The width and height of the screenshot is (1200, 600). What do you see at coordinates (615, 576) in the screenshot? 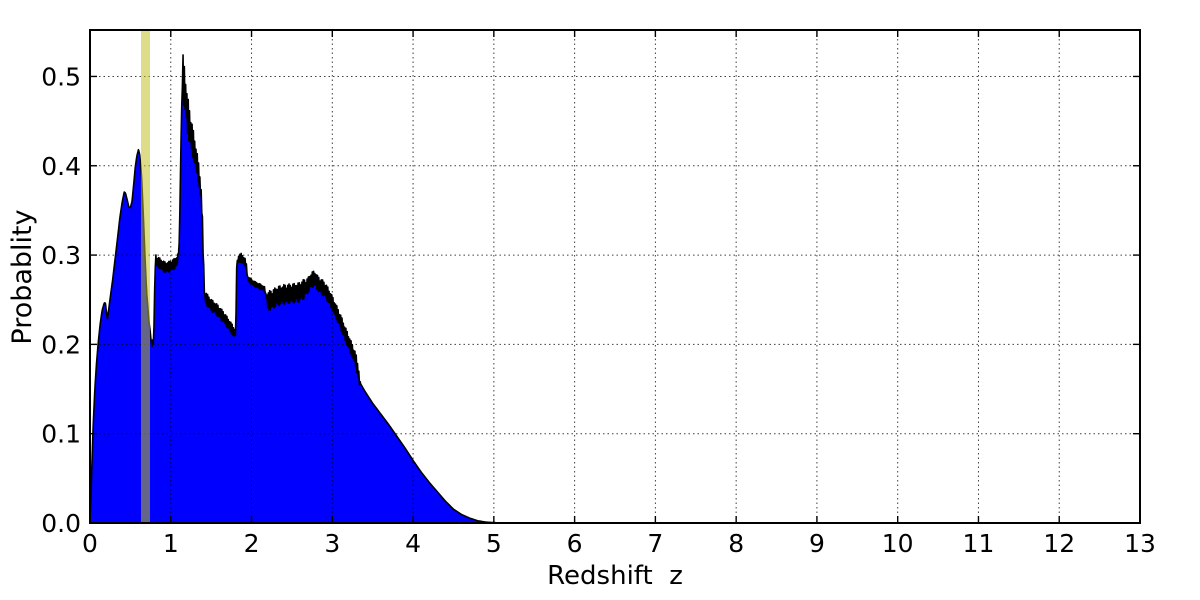
I see `x-axis-label: Redshift z` at bounding box center [615, 576].